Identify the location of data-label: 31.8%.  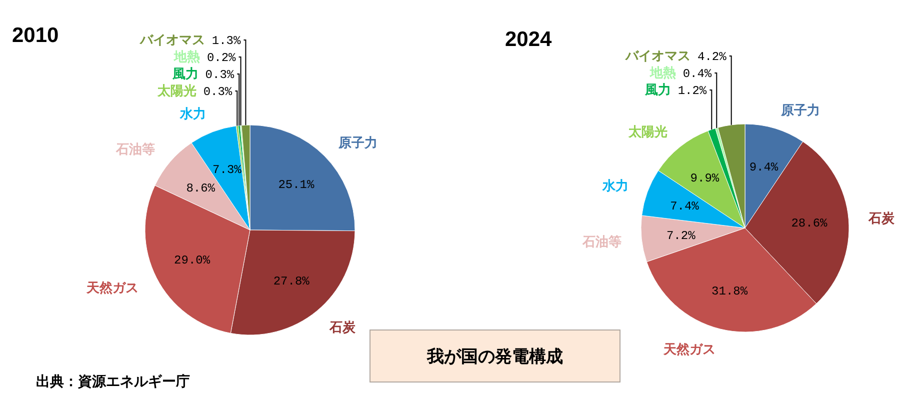
(730, 291).